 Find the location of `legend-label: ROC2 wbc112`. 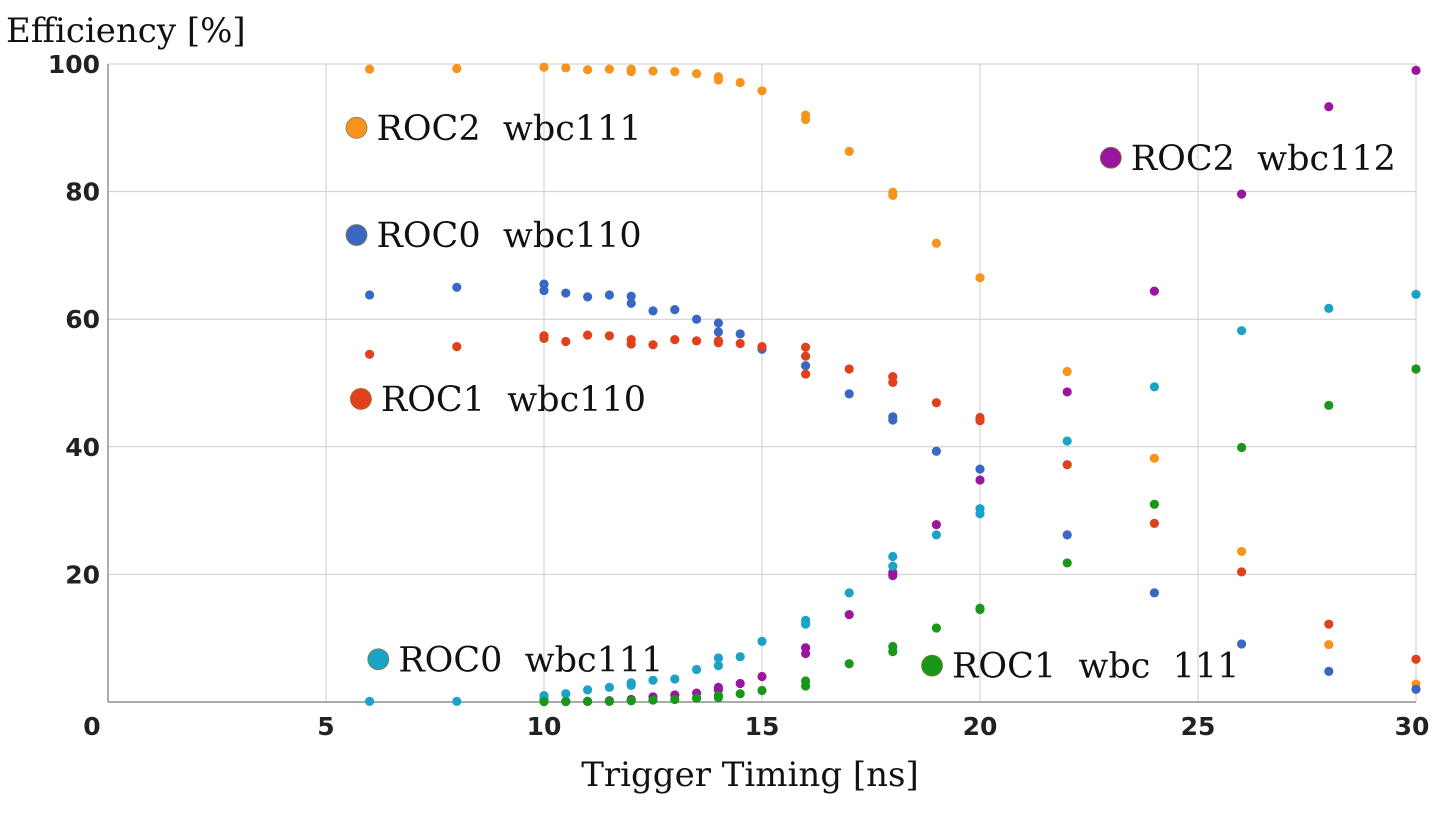

legend-label: ROC2 wbc112 is located at coordinates (1263, 159).